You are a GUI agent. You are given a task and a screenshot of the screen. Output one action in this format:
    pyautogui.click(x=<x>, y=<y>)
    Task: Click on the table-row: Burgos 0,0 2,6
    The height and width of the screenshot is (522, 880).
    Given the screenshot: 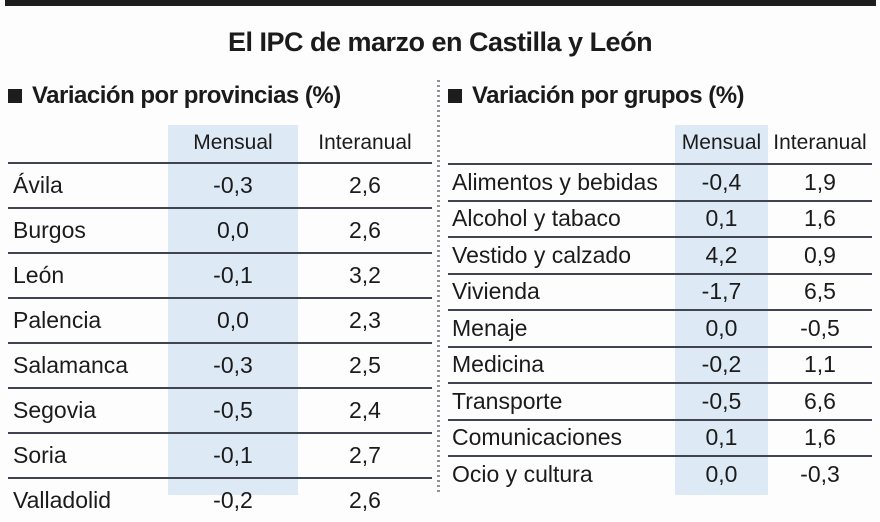 What is the action you would take?
    pyautogui.click(x=220, y=229)
    